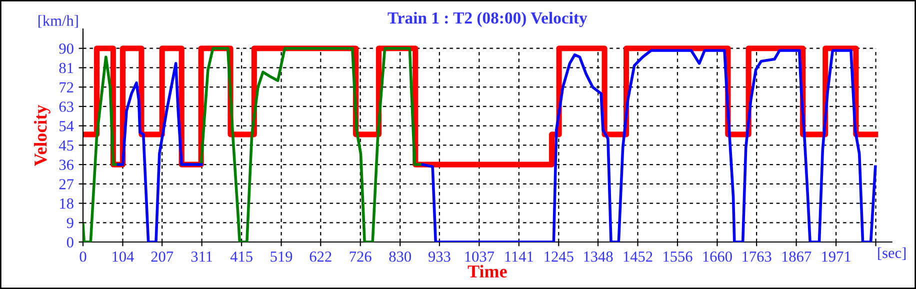  What do you see at coordinates (241, 257) in the screenshot?
I see `x-tick-label: 415` at bounding box center [241, 257].